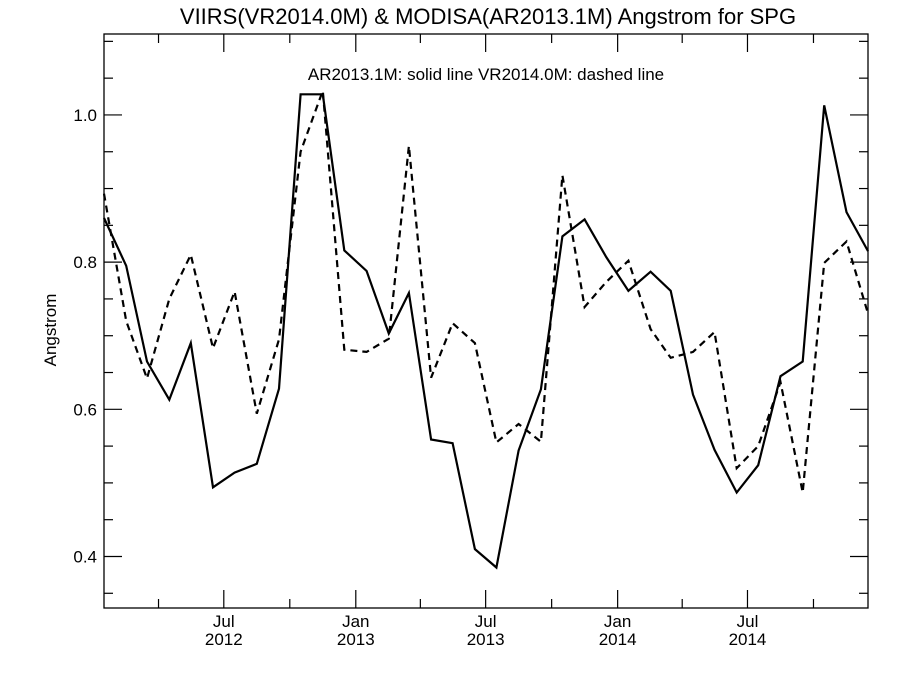 This screenshot has height=675, width=900. I want to click on y-tick-label: 0.8, so click(85, 262).